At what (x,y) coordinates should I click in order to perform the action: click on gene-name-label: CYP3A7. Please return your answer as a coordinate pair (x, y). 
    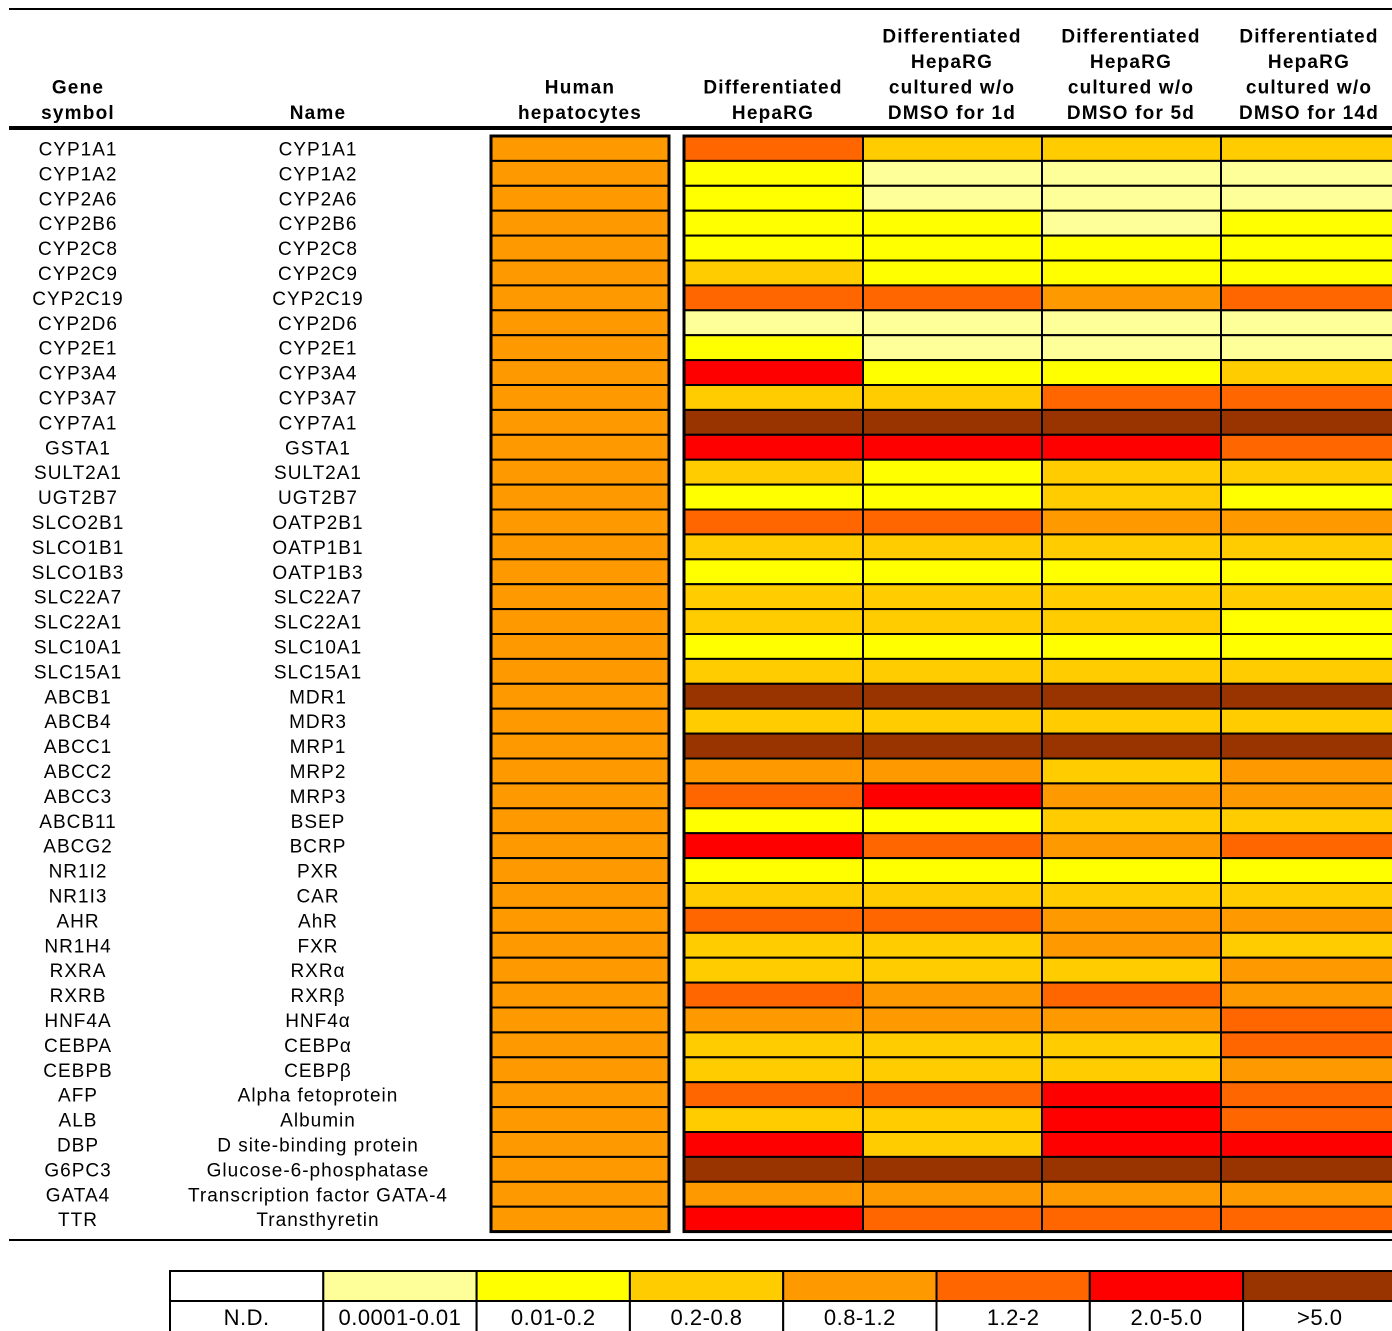
    Looking at the image, I should click on (318, 398).